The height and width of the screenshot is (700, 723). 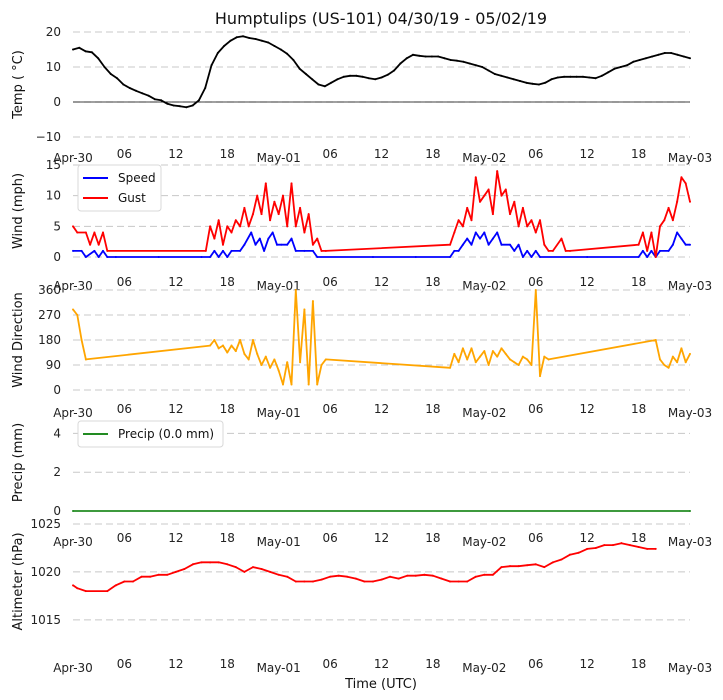 What do you see at coordinates (53, 196) in the screenshot?
I see `y-tick-label: 10` at bounding box center [53, 196].